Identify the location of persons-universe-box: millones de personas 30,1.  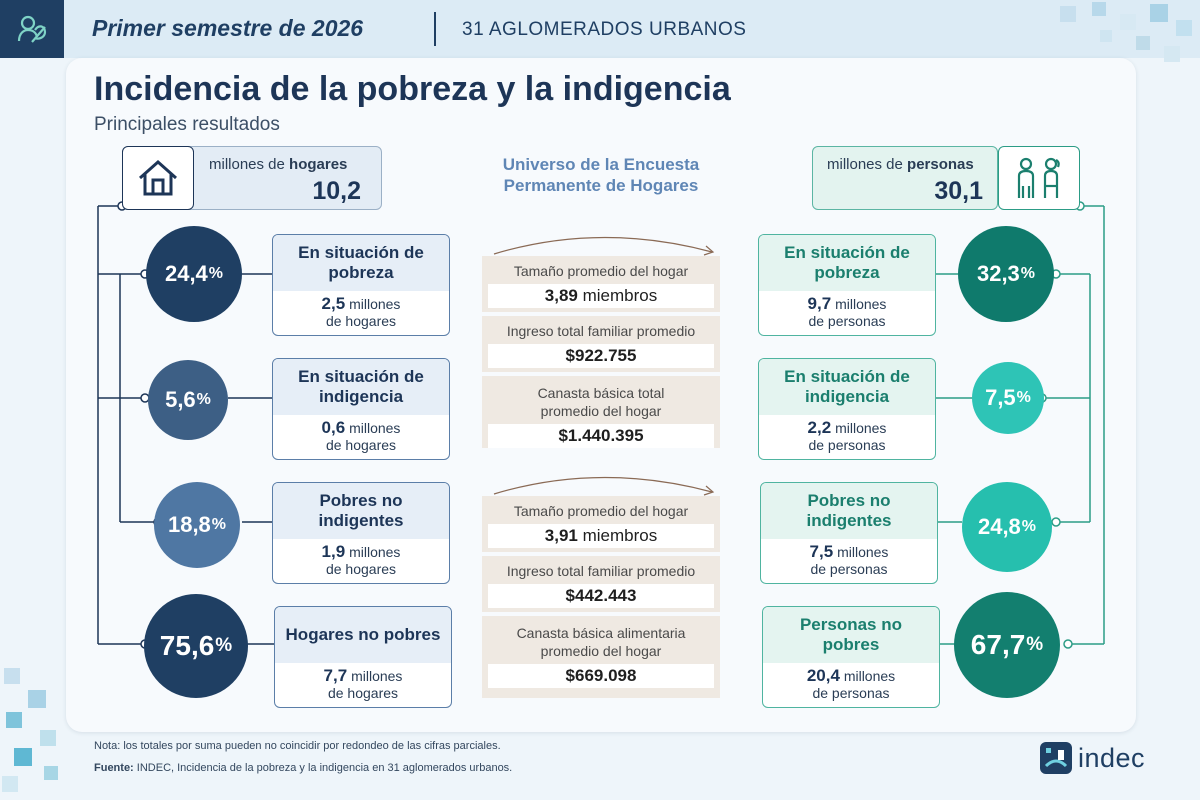
(905, 178).